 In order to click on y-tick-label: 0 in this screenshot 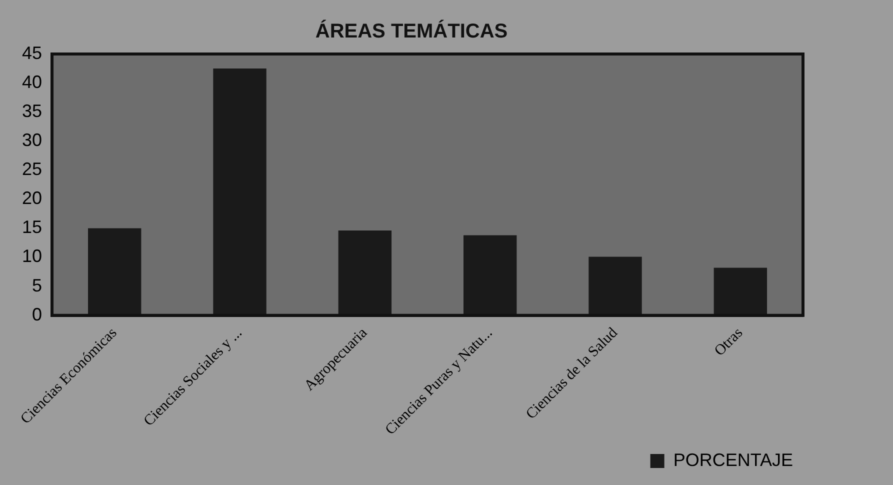, I will do `click(37, 314)`.